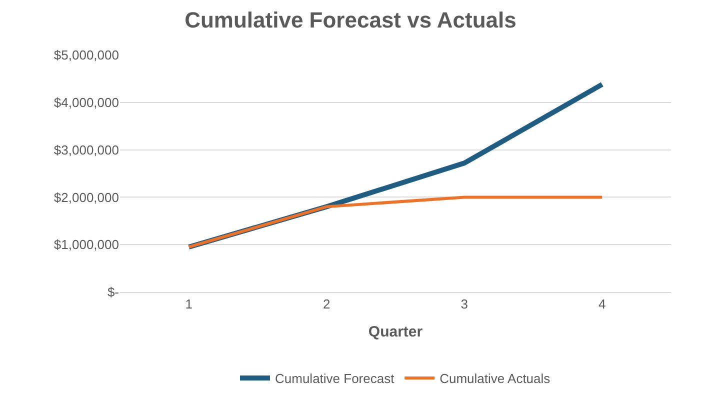 This screenshot has height=405, width=701. What do you see at coordinates (86, 150) in the screenshot?
I see `y-tick-label: $3,000,000` at bounding box center [86, 150].